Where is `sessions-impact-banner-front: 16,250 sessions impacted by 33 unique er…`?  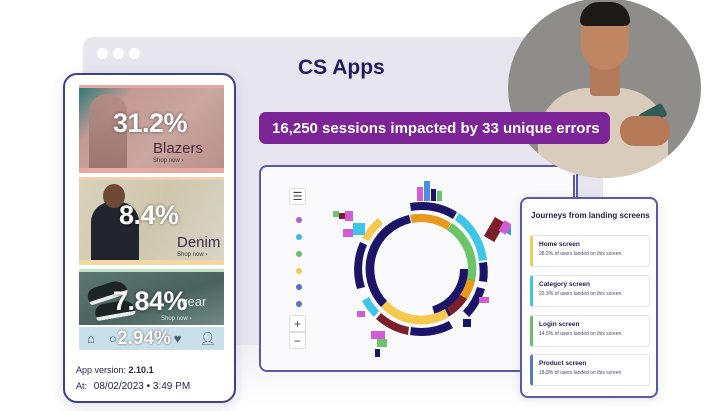
sessions-impact-banner-front: 16,250 sessions impacted by 33 unique er… is located at coordinates (434, 128).